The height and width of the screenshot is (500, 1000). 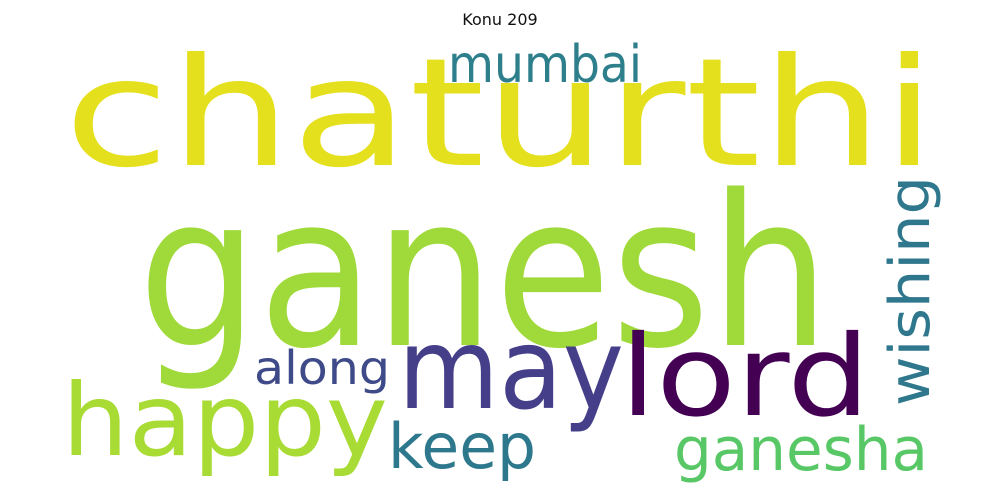 What do you see at coordinates (545, 65) in the screenshot?
I see `word-mumbai: mumbai` at bounding box center [545, 65].